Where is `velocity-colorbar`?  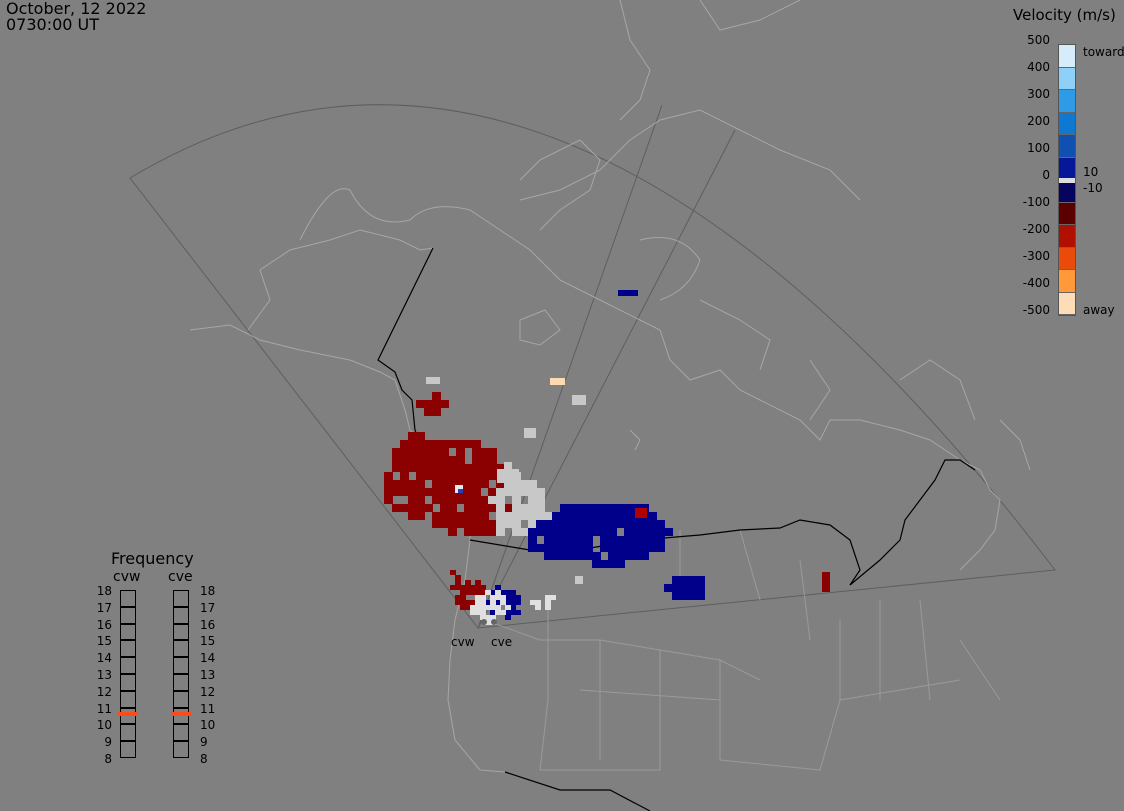
velocity-colorbar is located at coordinates (1067, 180).